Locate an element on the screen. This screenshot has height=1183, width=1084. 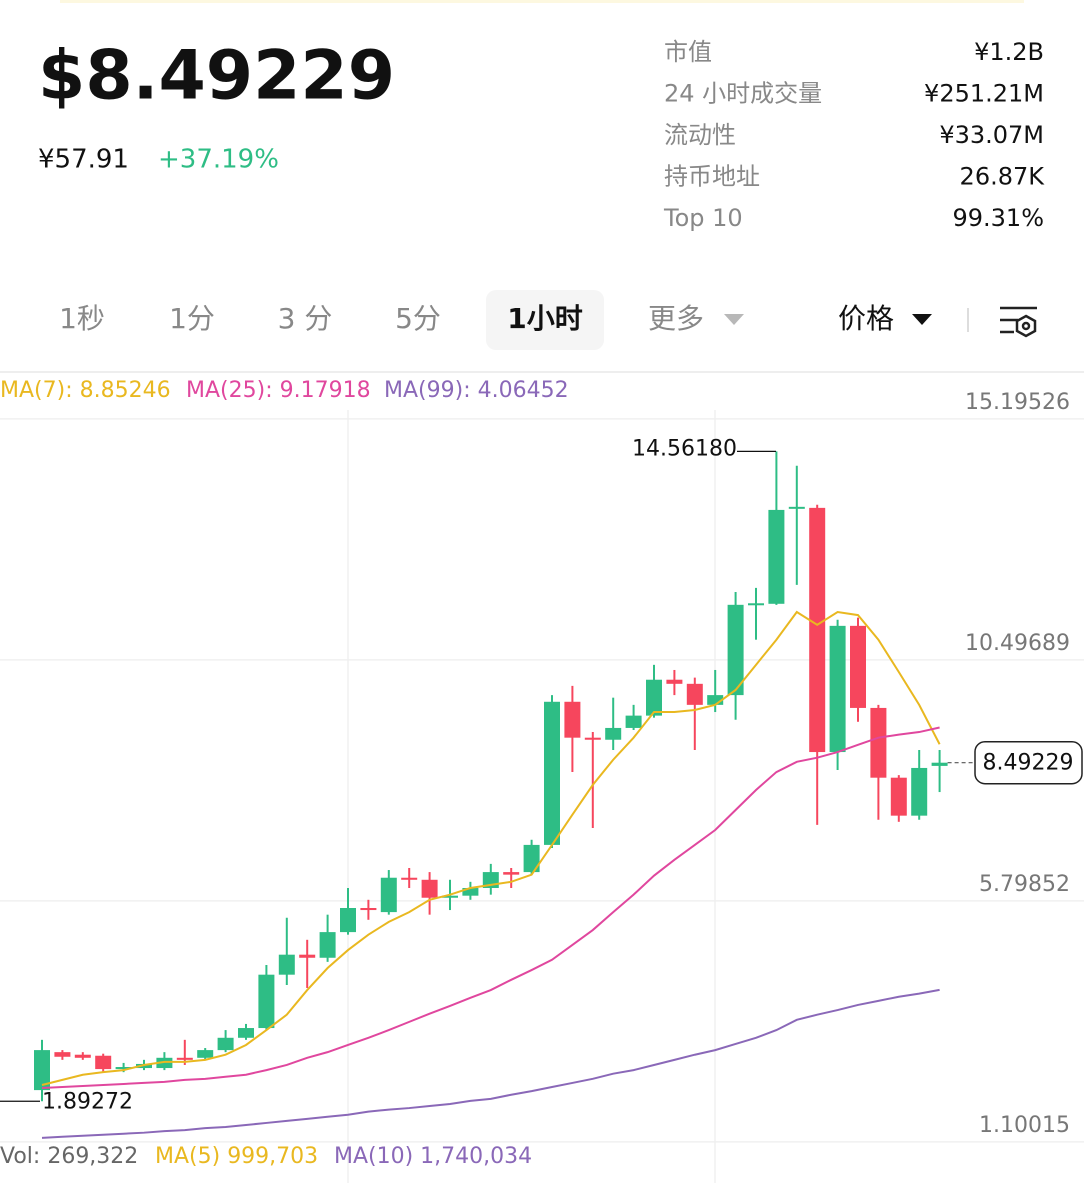
timeframe-tab: 1分 is located at coordinates (192, 318).